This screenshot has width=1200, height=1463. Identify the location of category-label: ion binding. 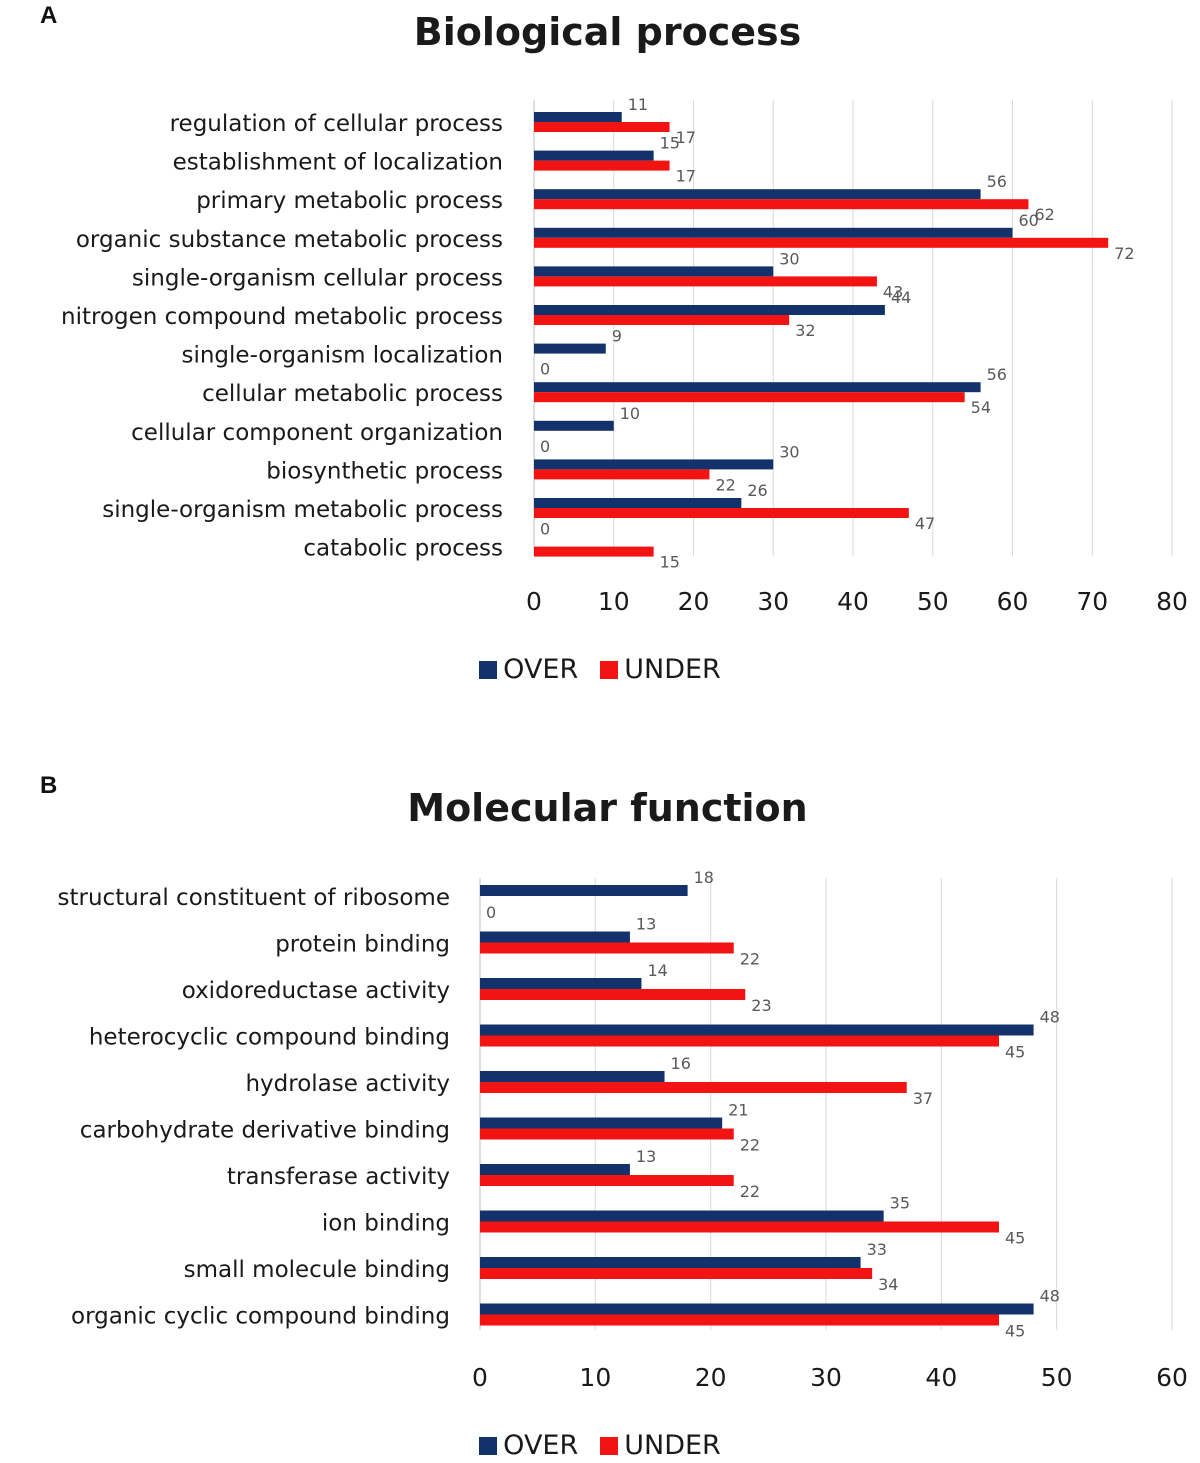
(386, 1224).